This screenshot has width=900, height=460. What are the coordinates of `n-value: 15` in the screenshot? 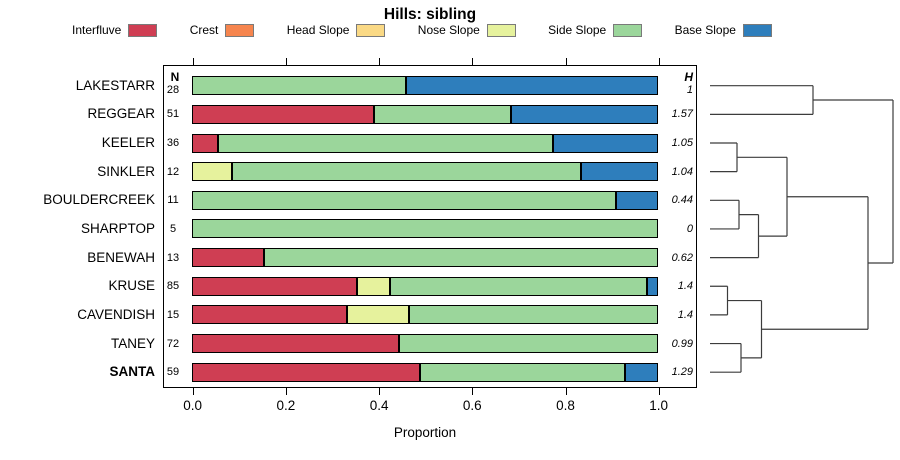 It's located at (173, 314).